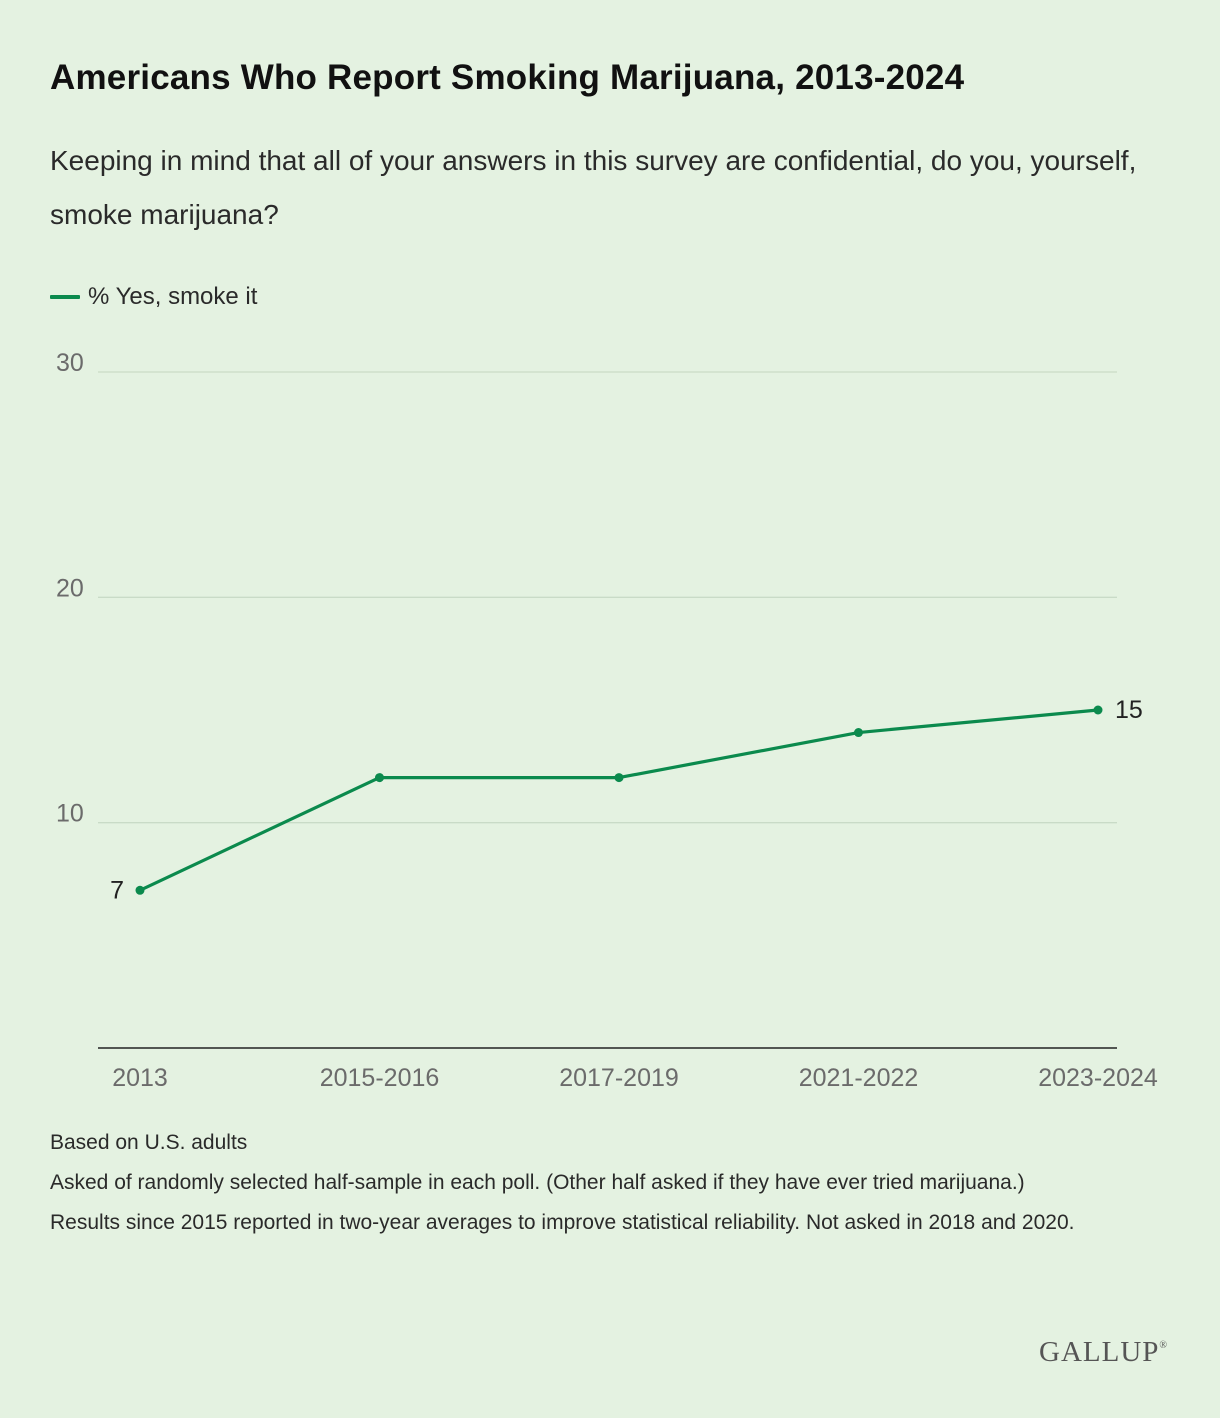 This screenshot has width=1220, height=1418. What do you see at coordinates (70, 814) in the screenshot?
I see `y-tick-label-10: 10` at bounding box center [70, 814].